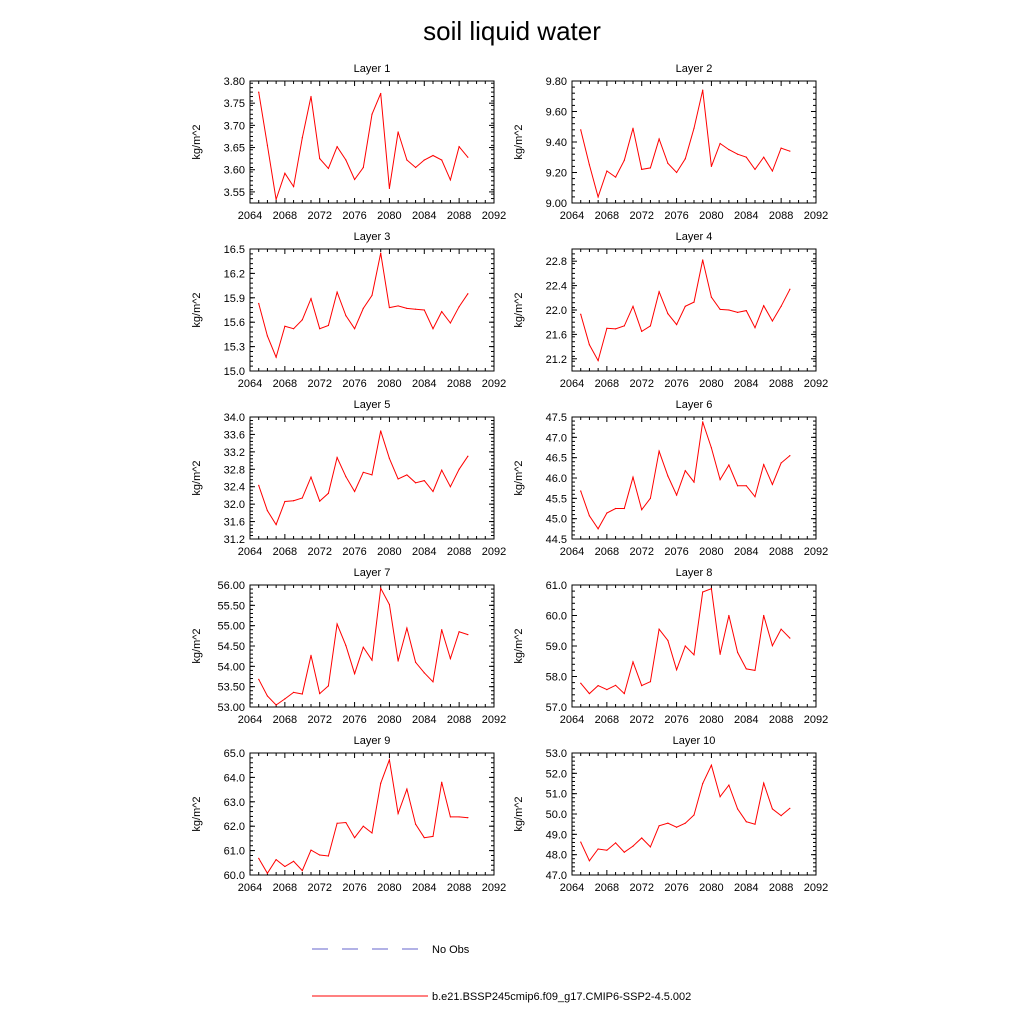 This screenshot has height=1024, width=1024. Describe the element at coordinates (519, 813) in the screenshot. I see `y-axis-label: kg/m^2` at that location.